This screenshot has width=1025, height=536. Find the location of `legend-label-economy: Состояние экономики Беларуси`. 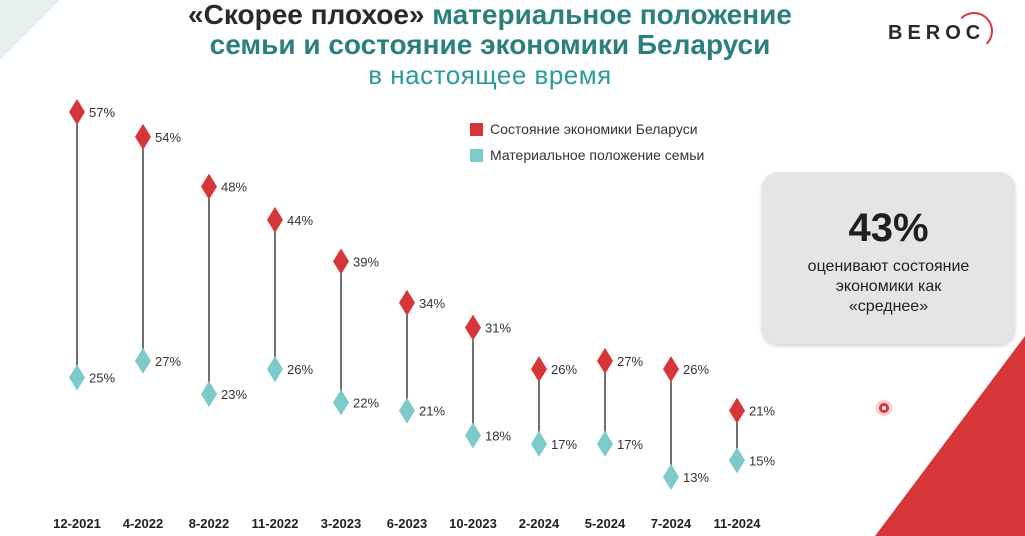

legend-label-economy: Состояние экономики Беларуси is located at coordinates (594, 129).